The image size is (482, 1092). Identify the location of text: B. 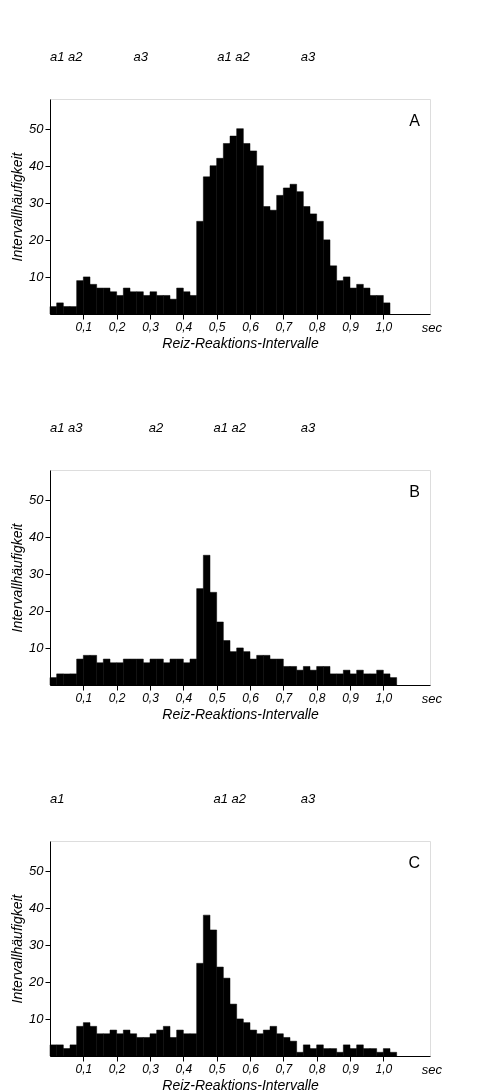
(414, 491).